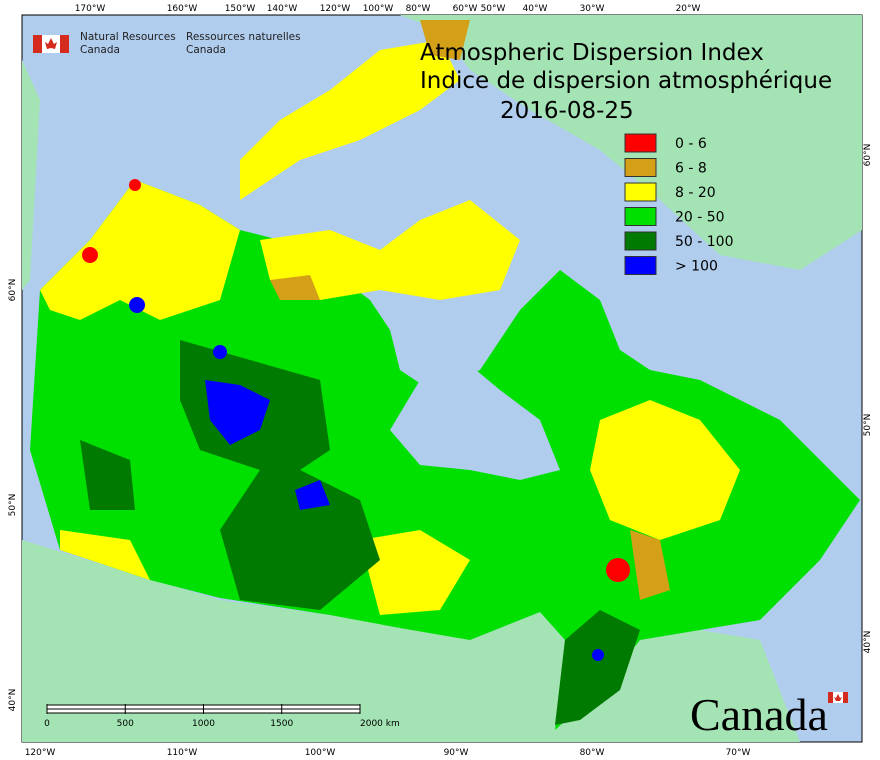 Image resolution: width=880 pixels, height=760 pixels. Describe the element at coordinates (100, 50) in the screenshot. I see `org-name-en: Canada` at that location.